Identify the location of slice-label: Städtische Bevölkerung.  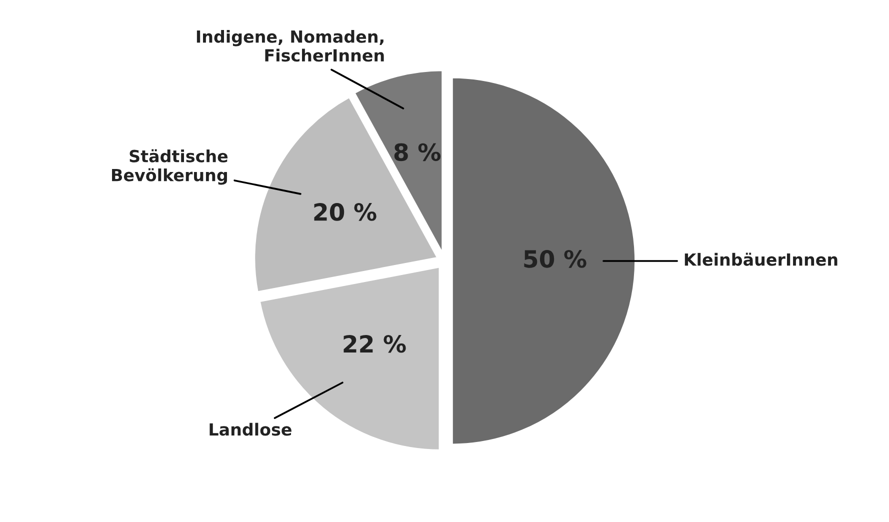
(170, 167).